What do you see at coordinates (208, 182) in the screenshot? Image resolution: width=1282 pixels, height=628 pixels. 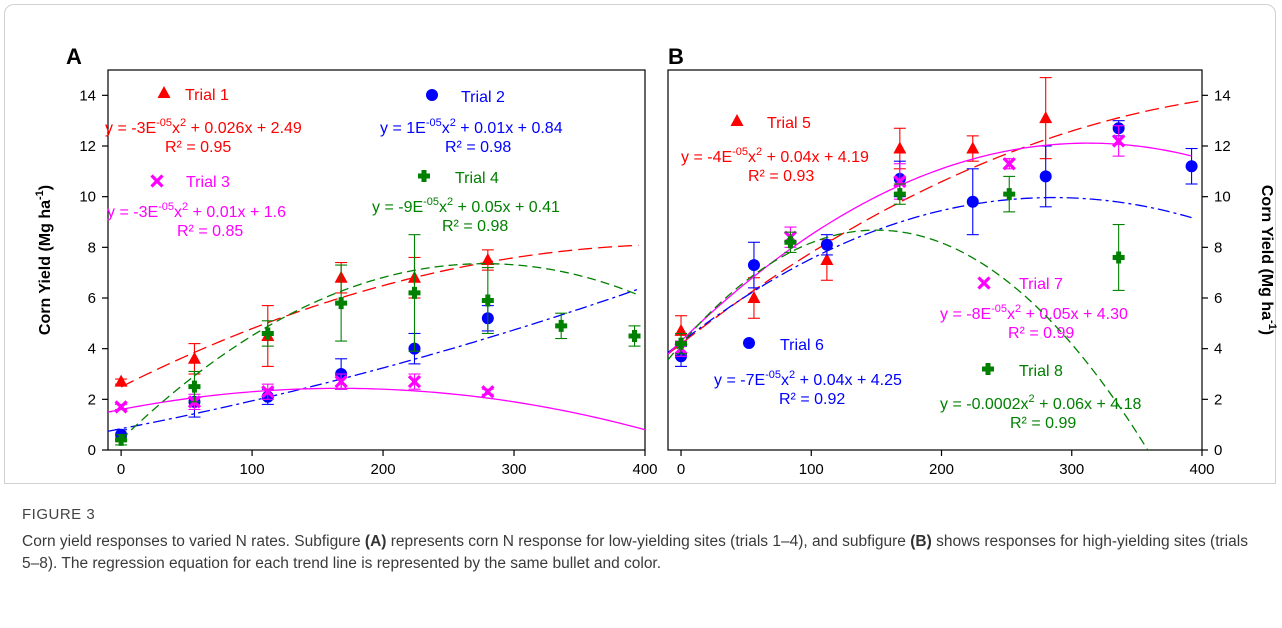 I see `legend-label: Trial 3` at bounding box center [208, 182].